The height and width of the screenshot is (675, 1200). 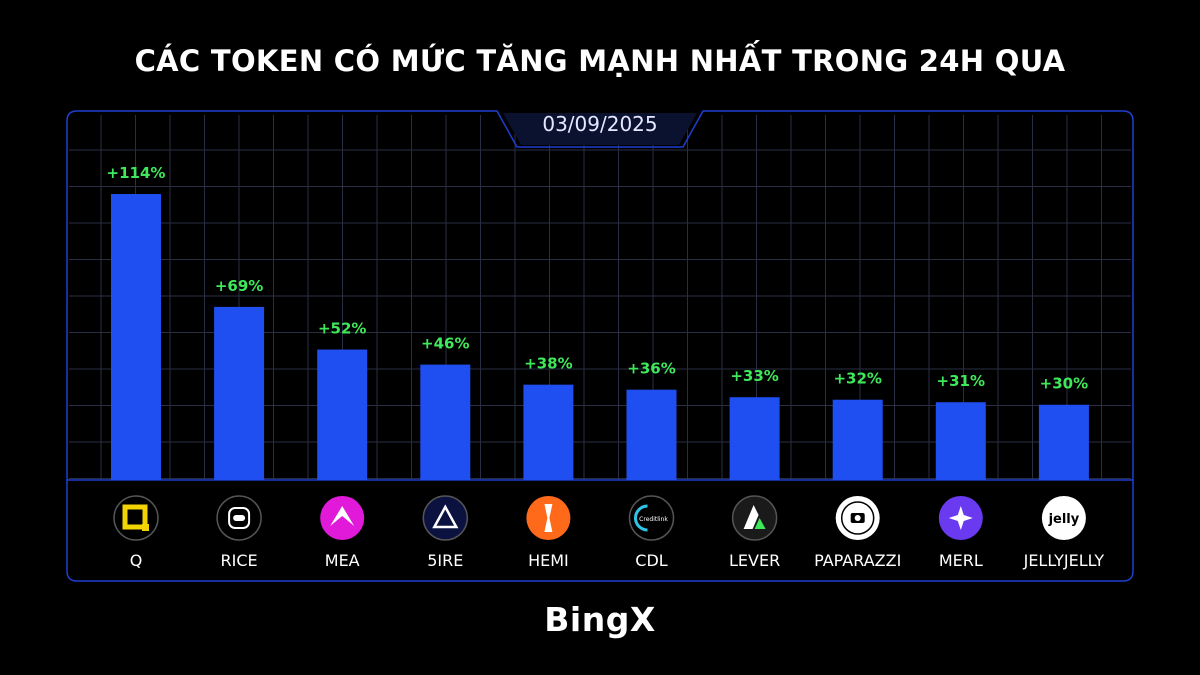 What do you see at coordinates (651, 560) in the screenshot?
I see `category-label: CDL` at bounding box center [651, 560].